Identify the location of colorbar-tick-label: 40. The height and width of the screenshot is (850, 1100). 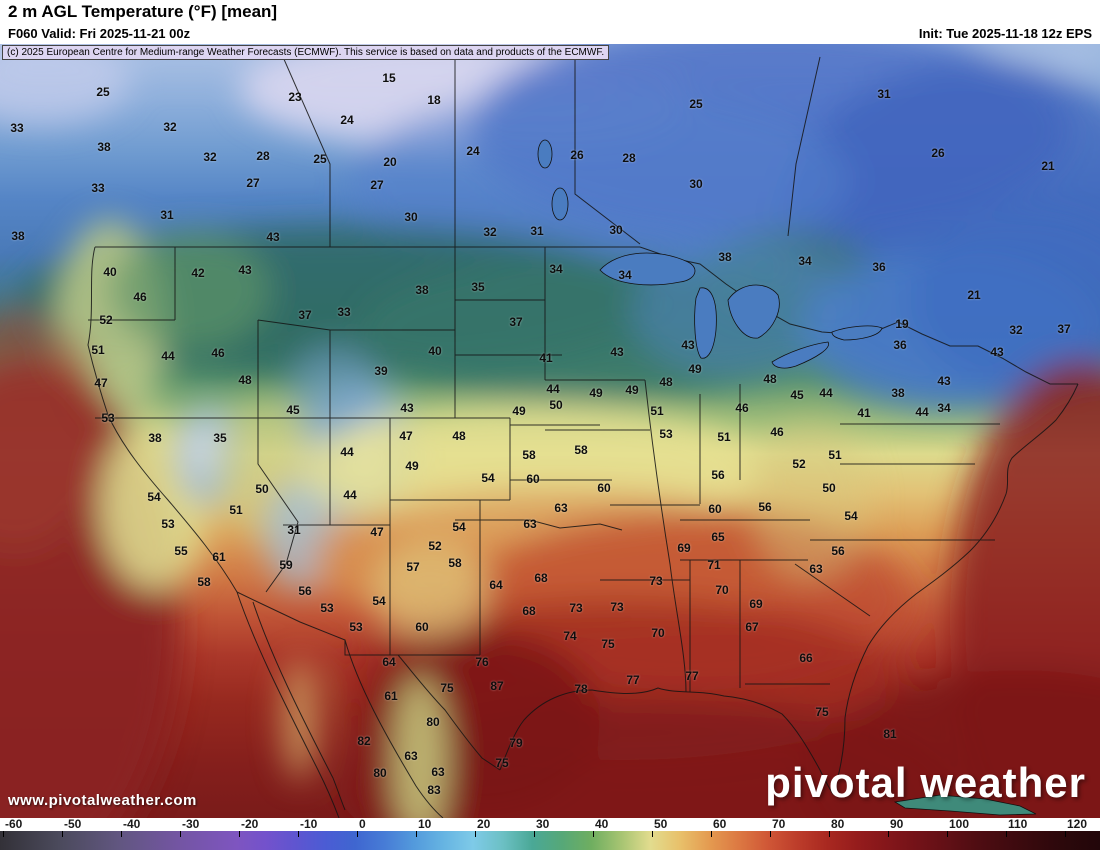
(602, 824).